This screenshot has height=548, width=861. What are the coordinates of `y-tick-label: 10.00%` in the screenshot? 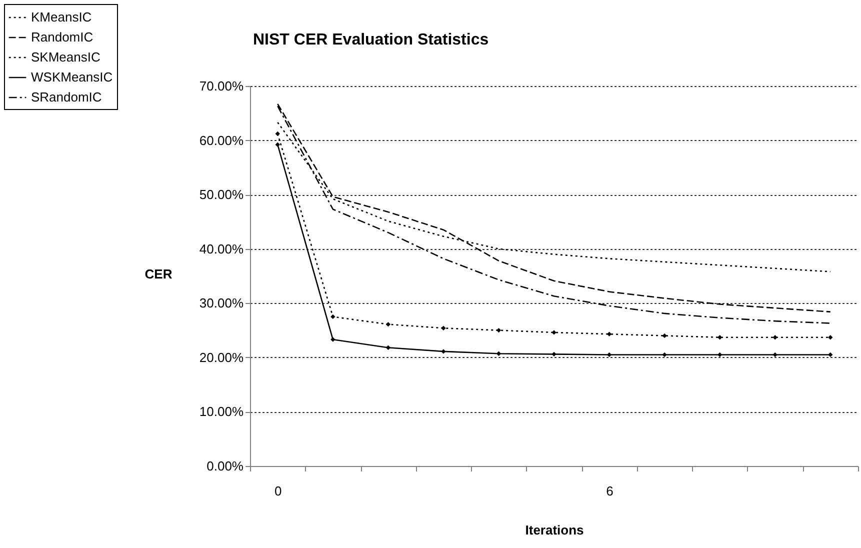 It's located at (221, 412).